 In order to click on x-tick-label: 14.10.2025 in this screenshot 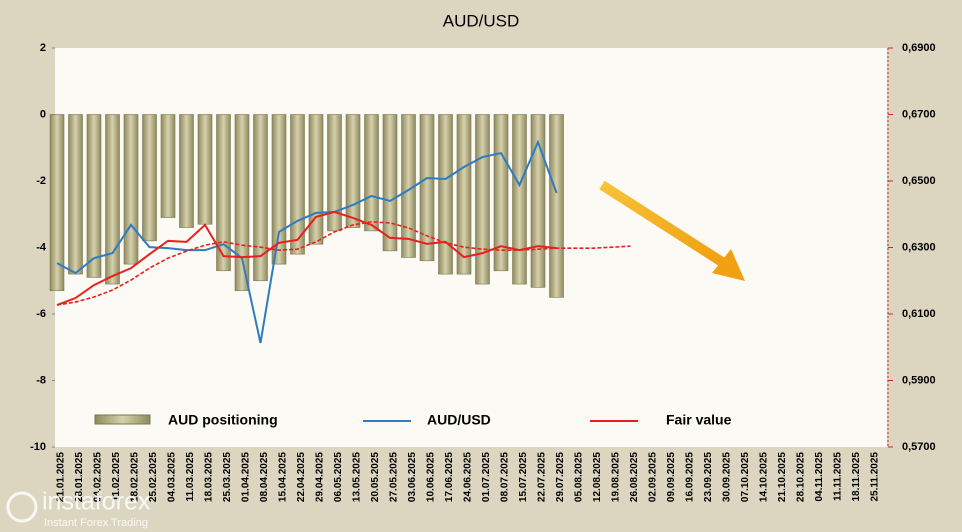, I will do `click(764, 477)`.